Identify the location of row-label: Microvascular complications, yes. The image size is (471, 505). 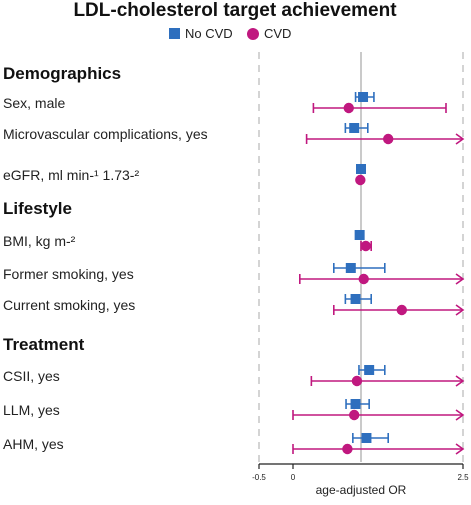
(105, 134).